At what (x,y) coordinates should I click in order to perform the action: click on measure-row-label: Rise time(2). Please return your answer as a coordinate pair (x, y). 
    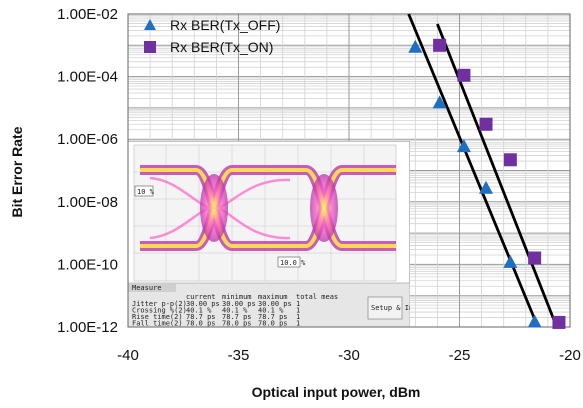
    Looking at the image, I should click on (157, 317).